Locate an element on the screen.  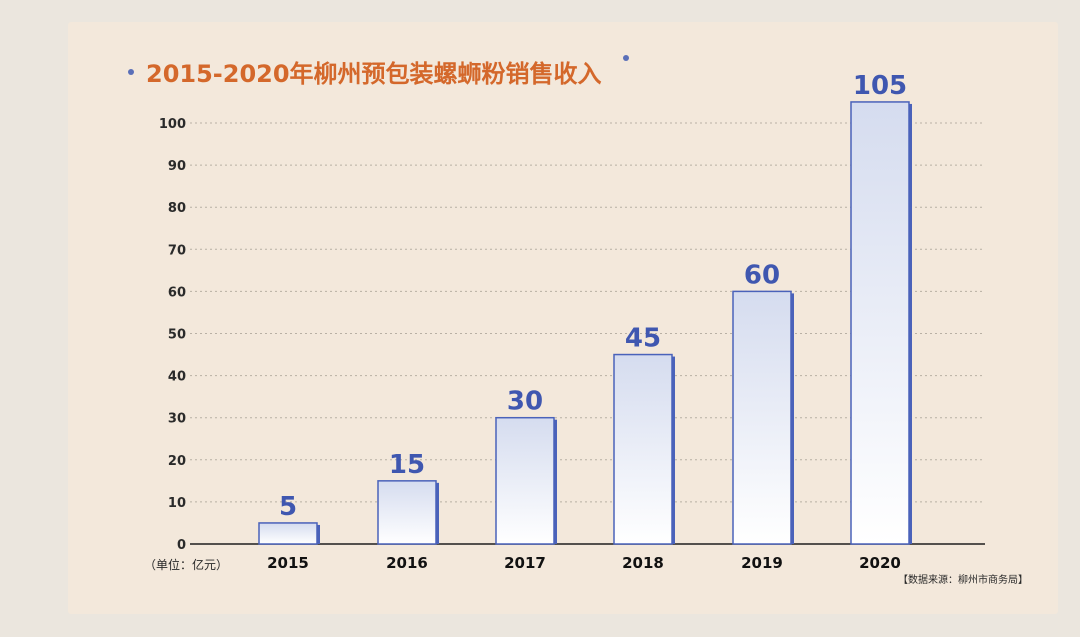
y-tick-label: 20 is located at coordinates (177, 461).